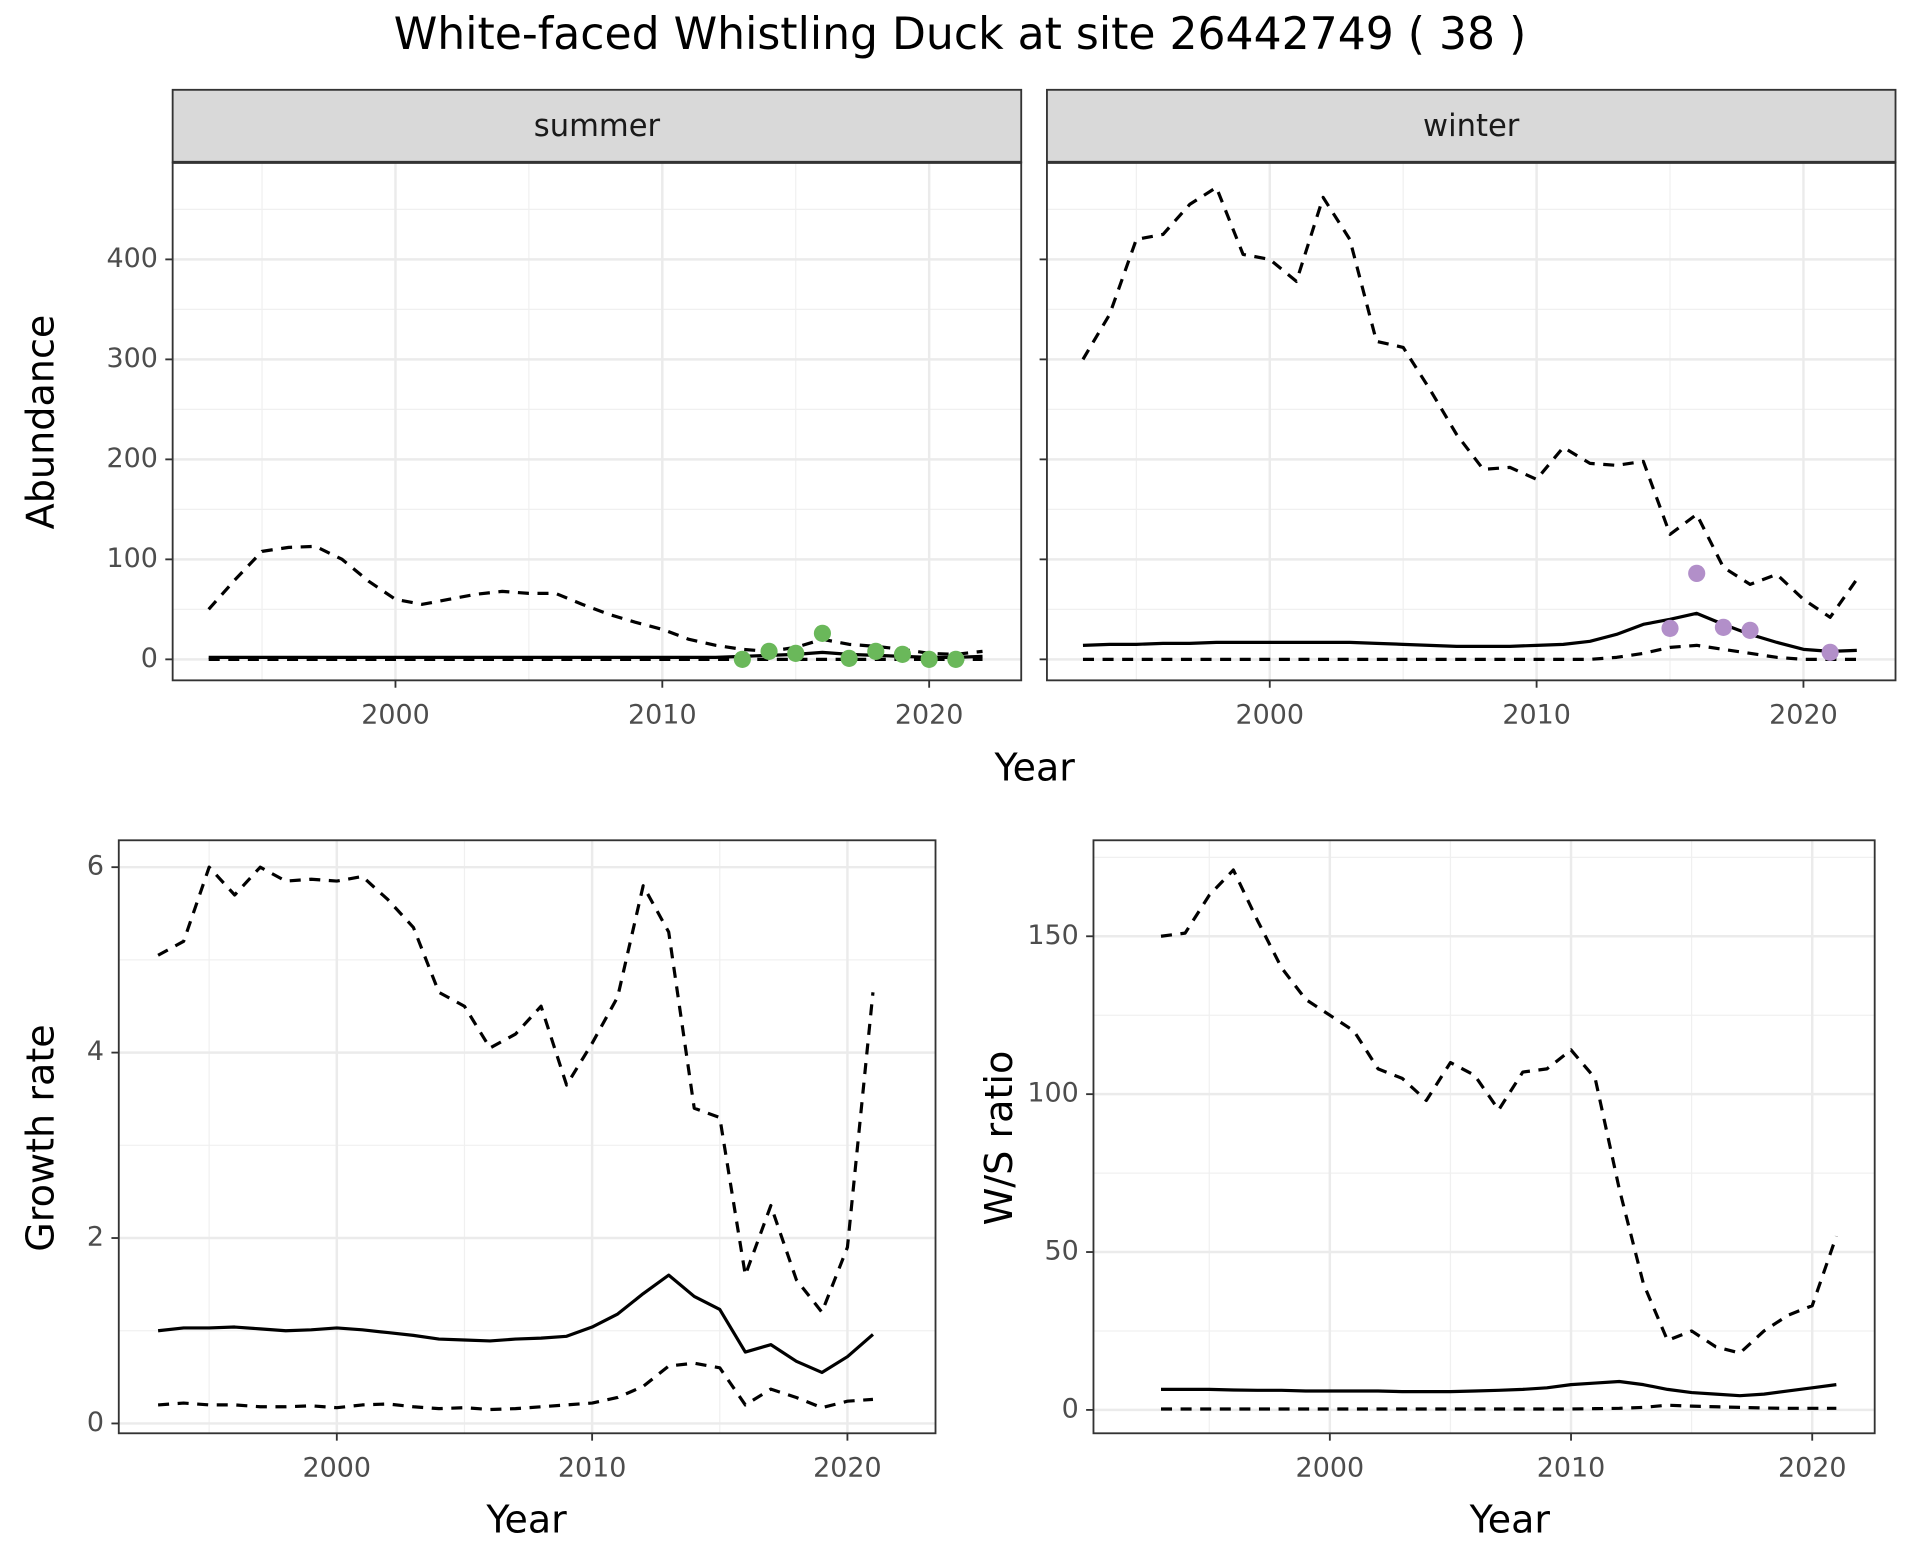 Image resolution: width=1920 pixels, height=1560 pixels. I want to click on y-tick-label: 4, so click(95, 1051).